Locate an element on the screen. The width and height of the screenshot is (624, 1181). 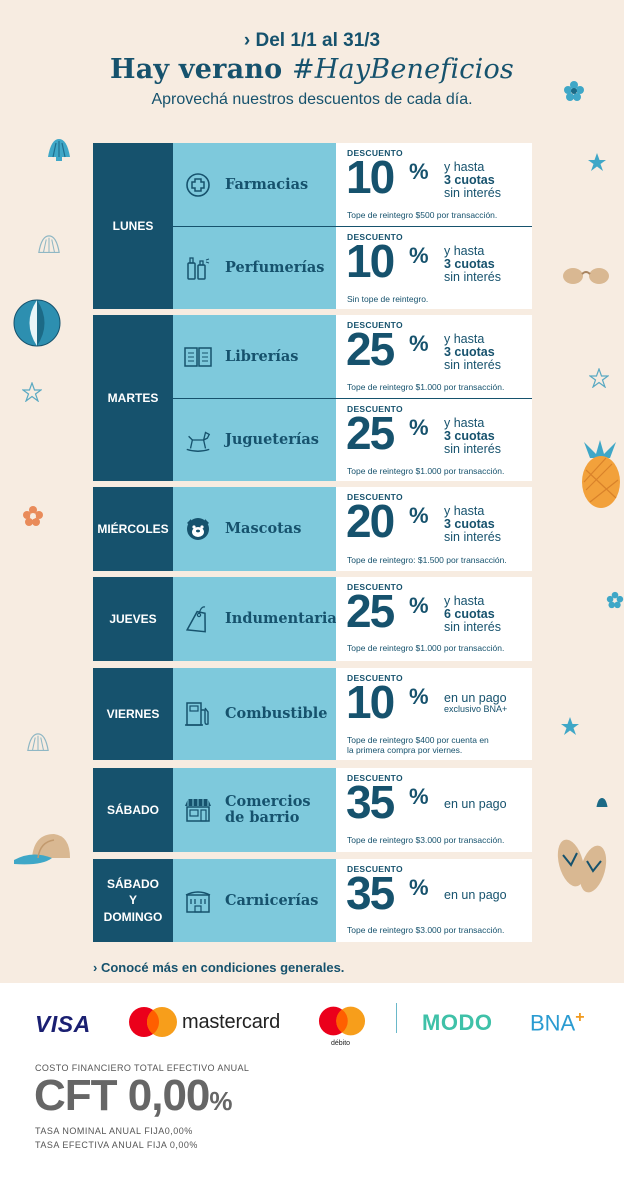
sunglasses-icon is located at coordinates (586, 276).